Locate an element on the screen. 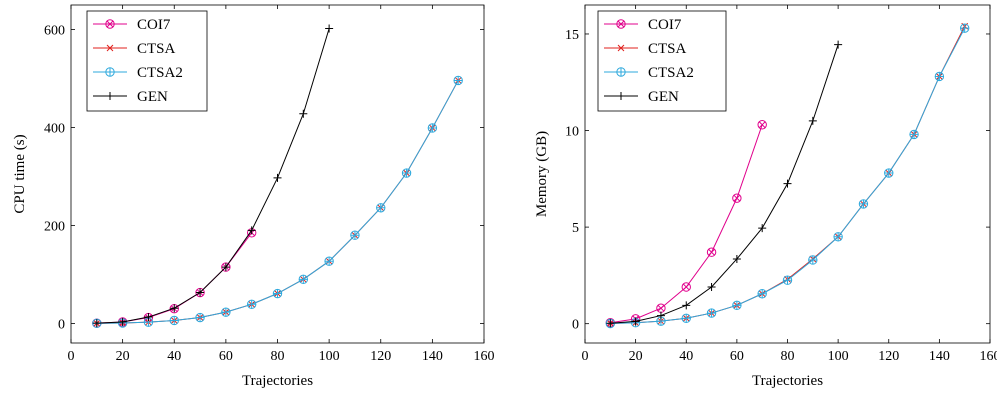  x-tick-label: 100 is located at coordinates (329, 356).